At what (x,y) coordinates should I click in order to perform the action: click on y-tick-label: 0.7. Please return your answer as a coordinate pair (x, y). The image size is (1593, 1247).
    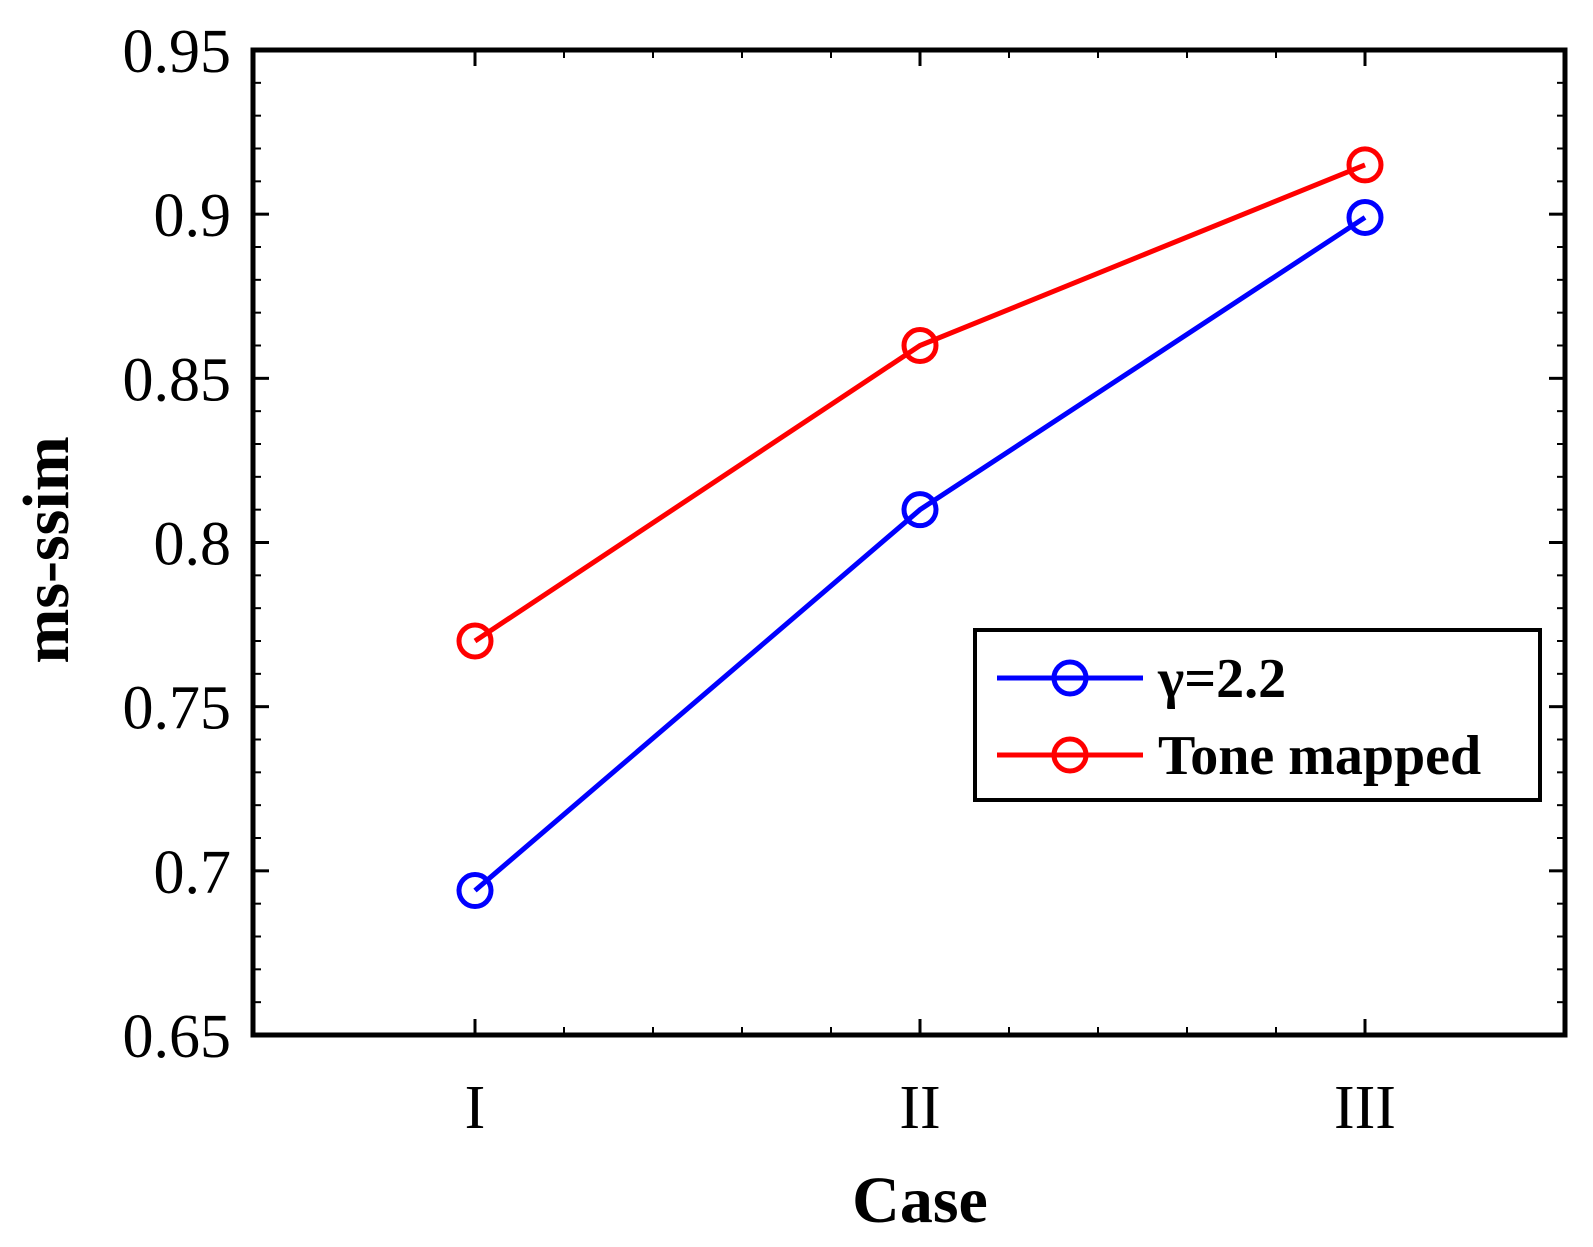
    Looking at the image, I should click on (193, 873).